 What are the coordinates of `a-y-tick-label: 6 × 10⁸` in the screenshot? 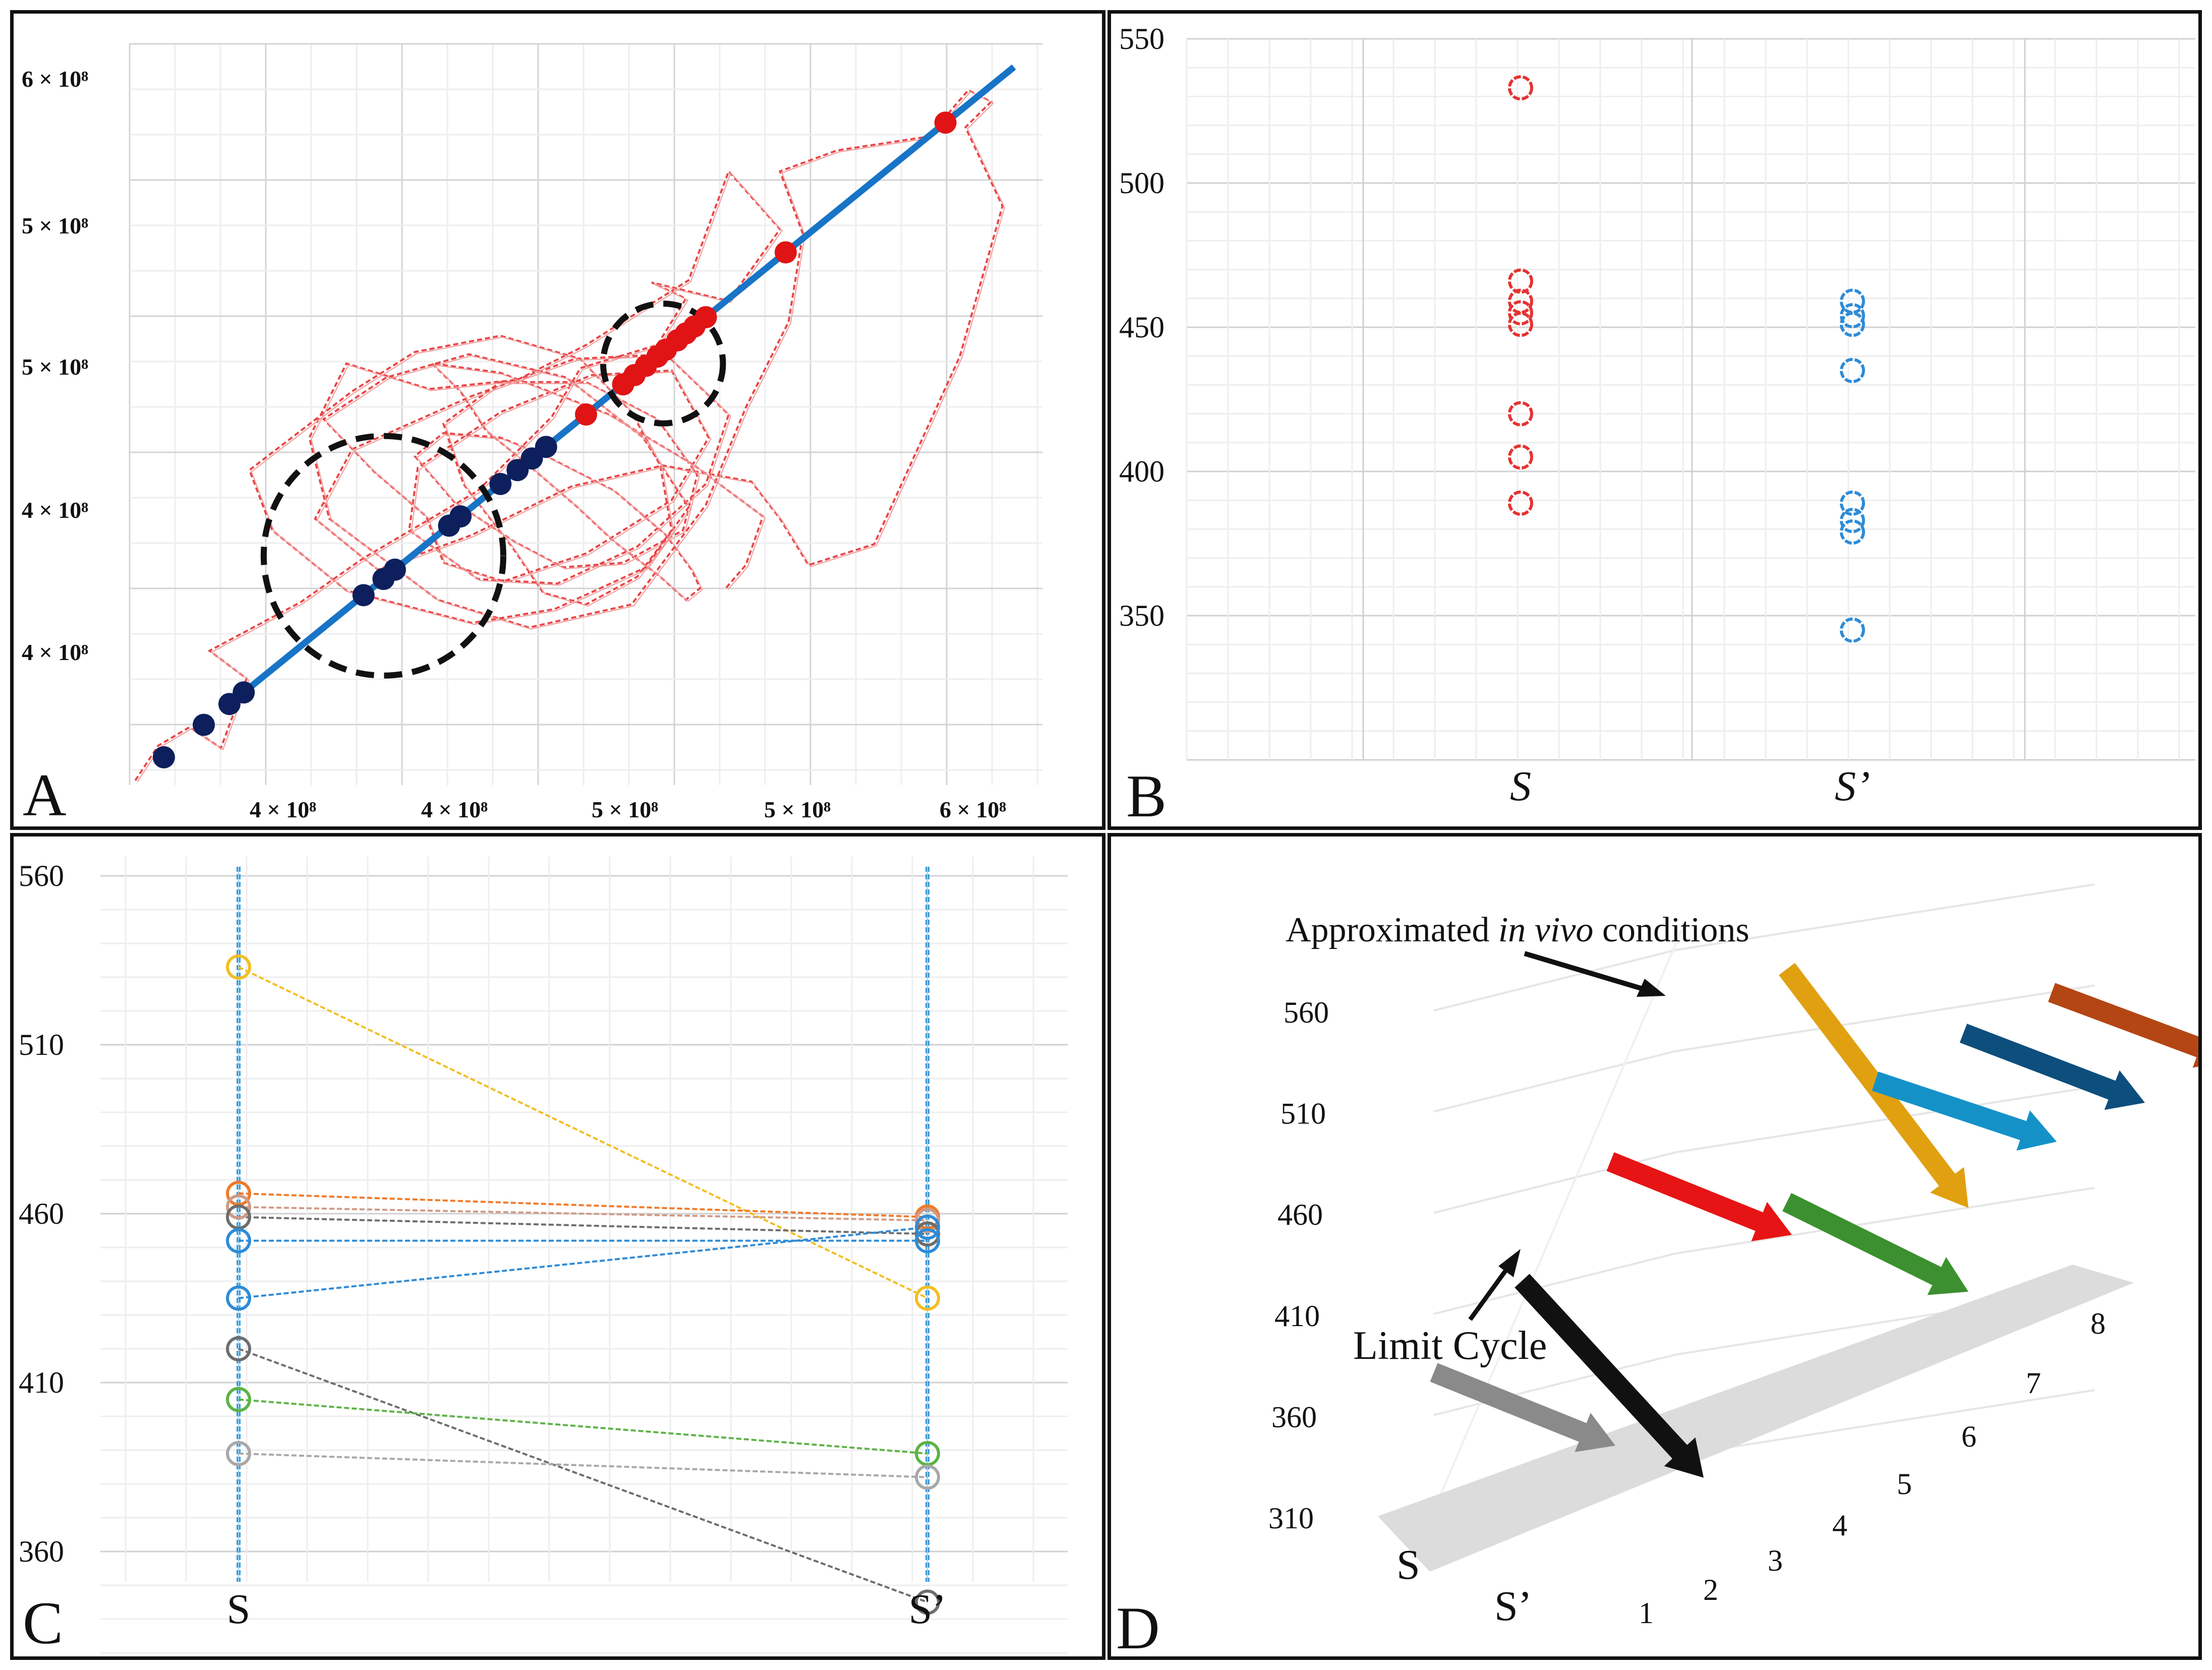 It's located at (55, 79).